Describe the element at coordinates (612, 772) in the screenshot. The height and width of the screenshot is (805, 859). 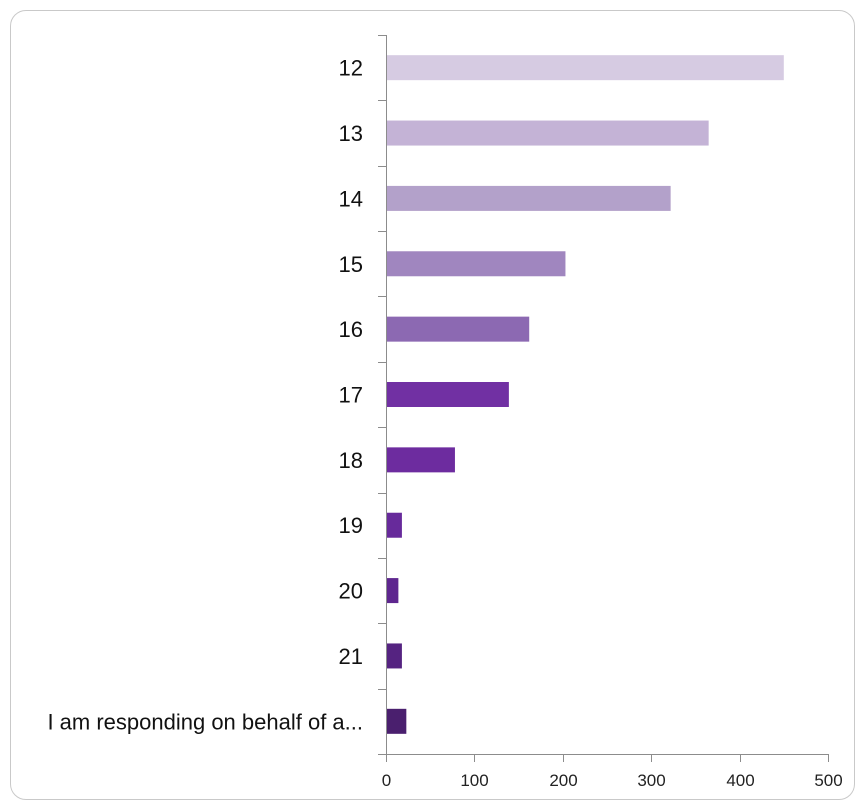
I see `x-axis: 0 100 200 300 400 500` at that location.